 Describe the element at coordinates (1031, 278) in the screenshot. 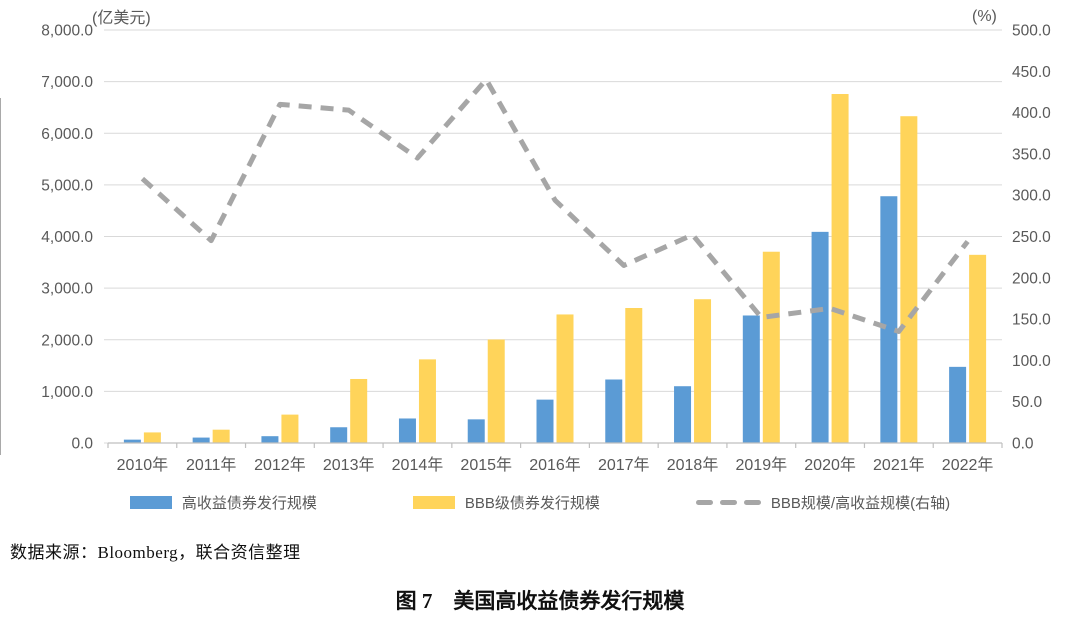

I see `right-axis-tick-label: 200.0` at that location.